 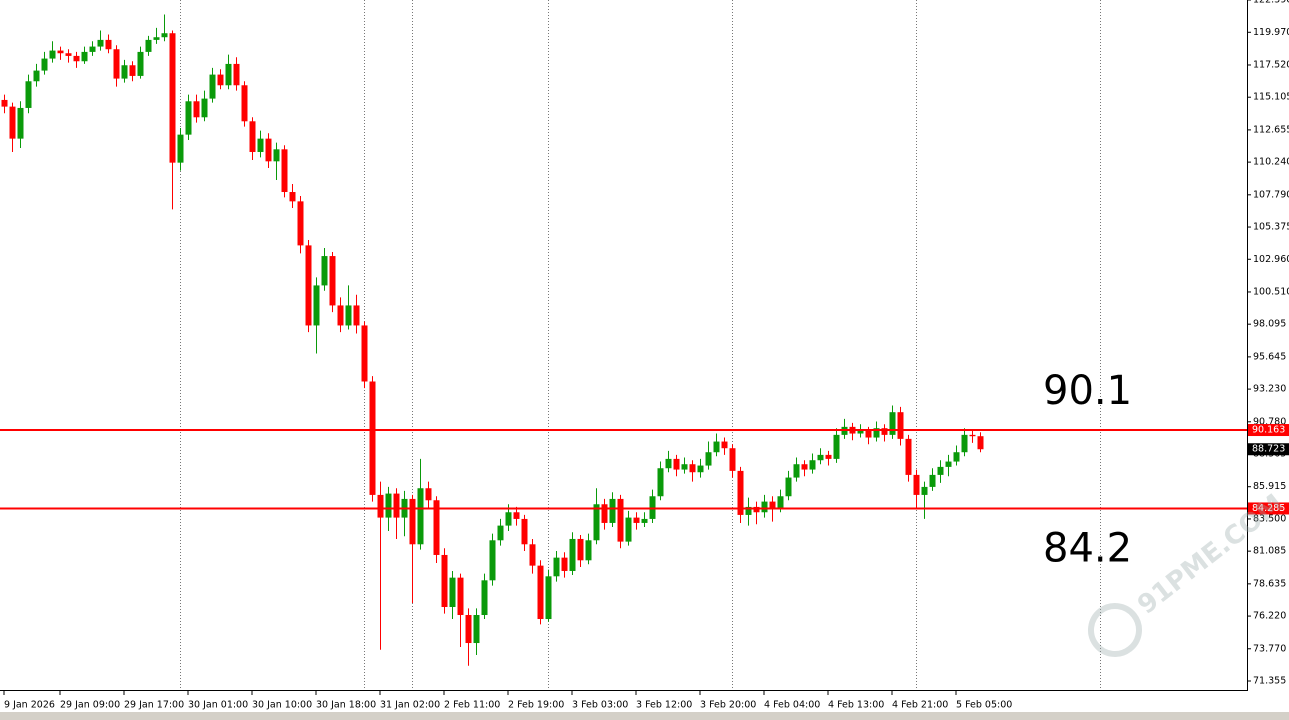 What do you see at coordinates (920, 705) in the screenshot?
I see `x-tick-label: 4 Feb 21:00` at bounding box center [920, 705].